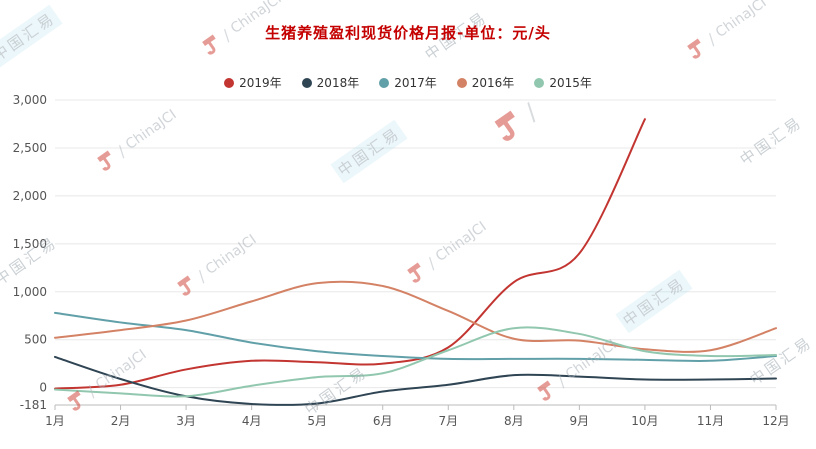 This screenshot has height=449, width=816. What do you see at coordinates (415, 83) in the screenshot?
I see `legend-label: 2017年` at bounding box center [415, 83].